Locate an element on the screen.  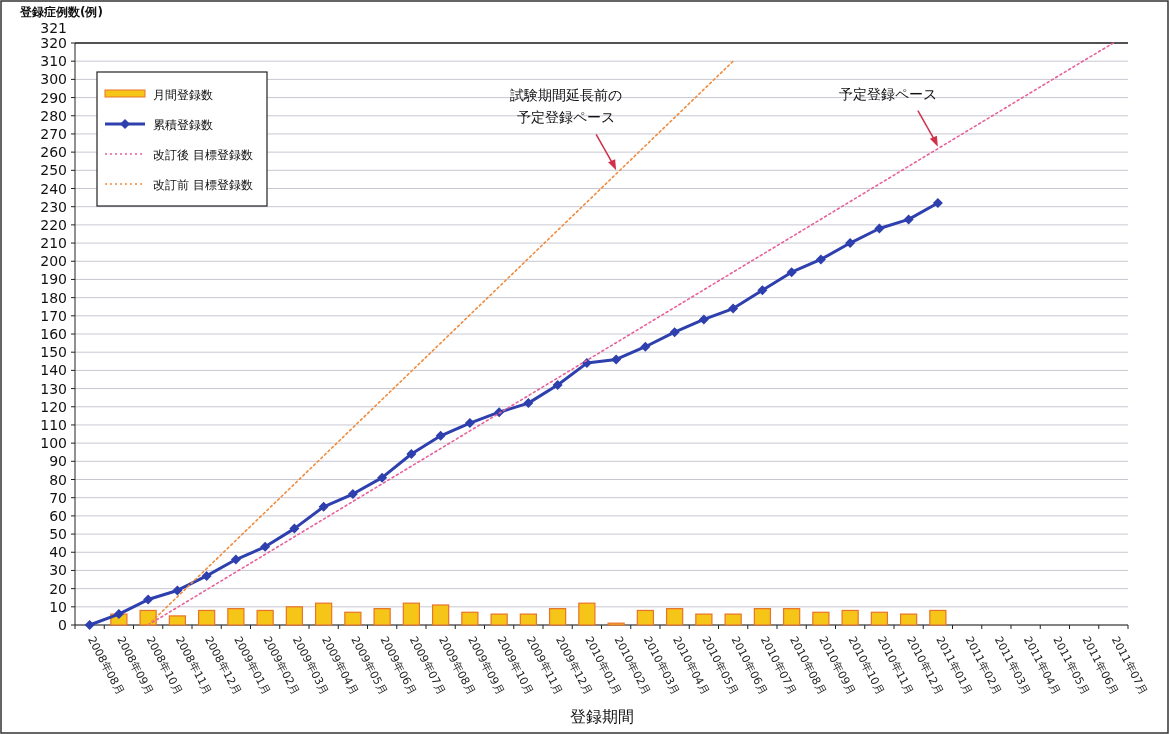
y-tick-label: 260 is located at coordinates (53, 152).